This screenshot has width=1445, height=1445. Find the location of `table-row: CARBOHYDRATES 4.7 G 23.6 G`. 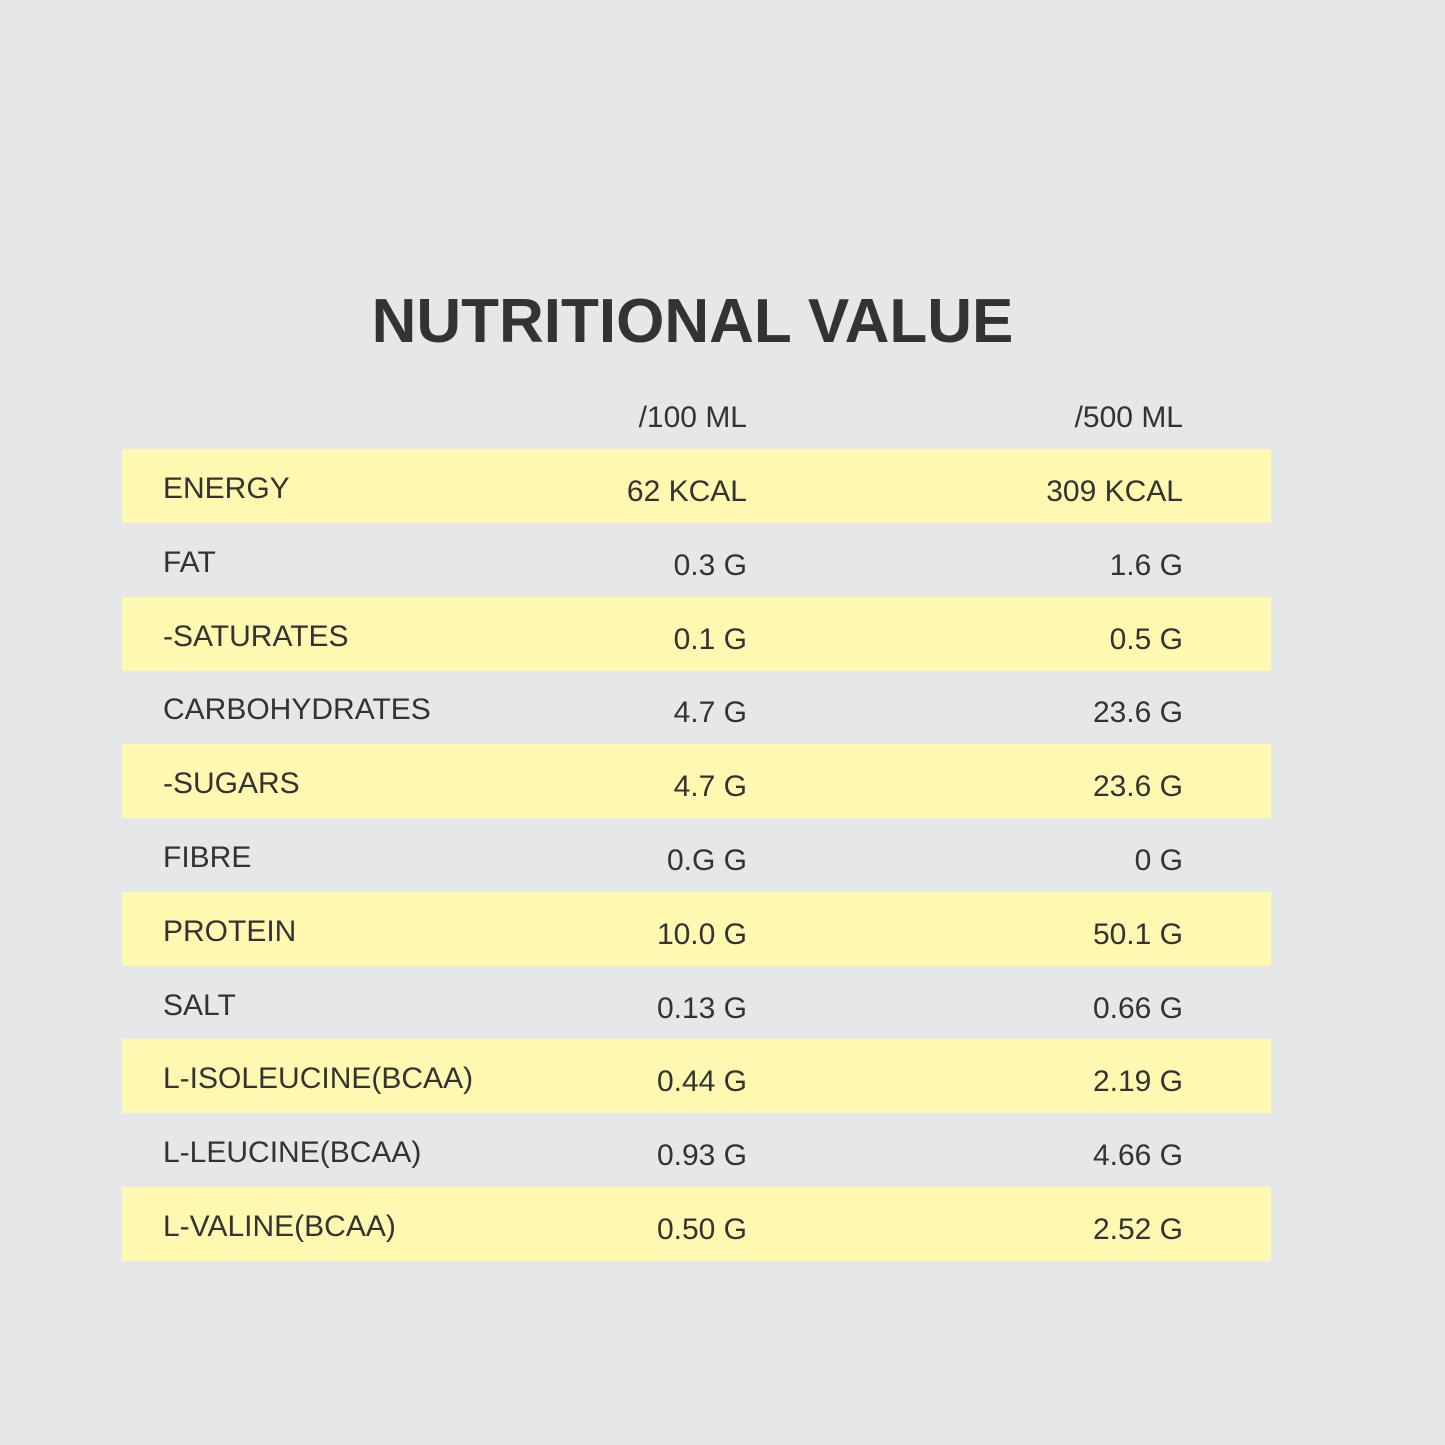

table-row: CARBOHYDRATES 4.7 G 23.6 G is located at coordinates (696, 707).